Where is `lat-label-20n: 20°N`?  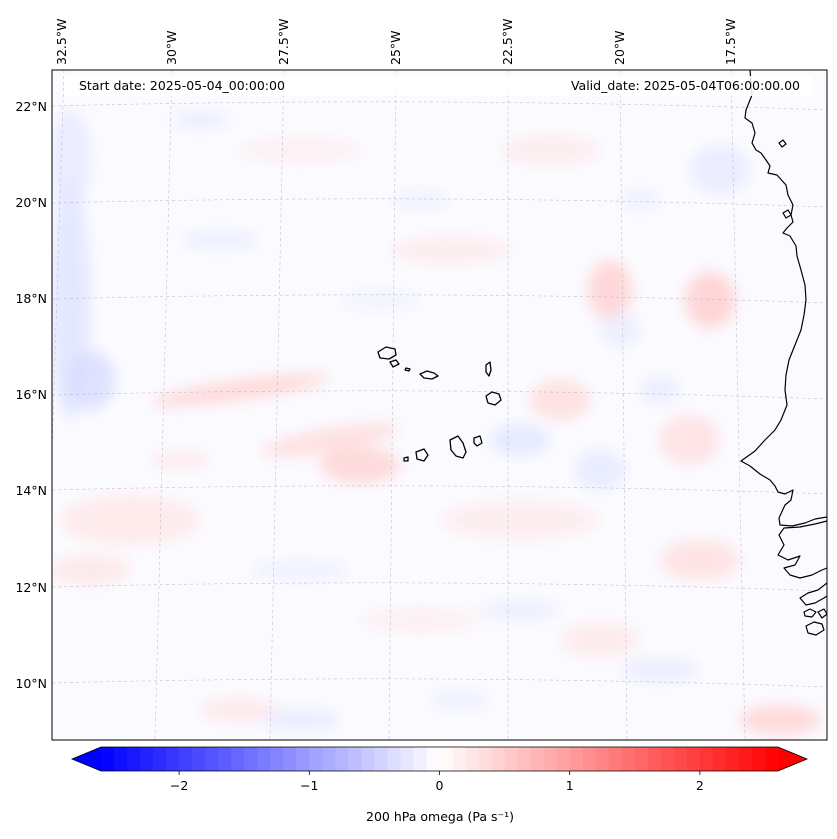 lat-label-20n: 20°N is located at coordinates (31, 202).